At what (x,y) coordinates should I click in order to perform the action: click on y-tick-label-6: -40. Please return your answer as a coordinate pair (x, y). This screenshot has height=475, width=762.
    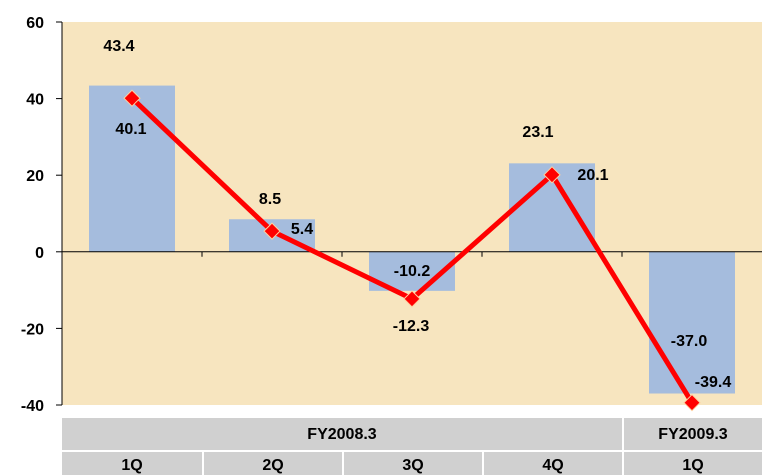
    Looking at the image, I should click on (32, 406).